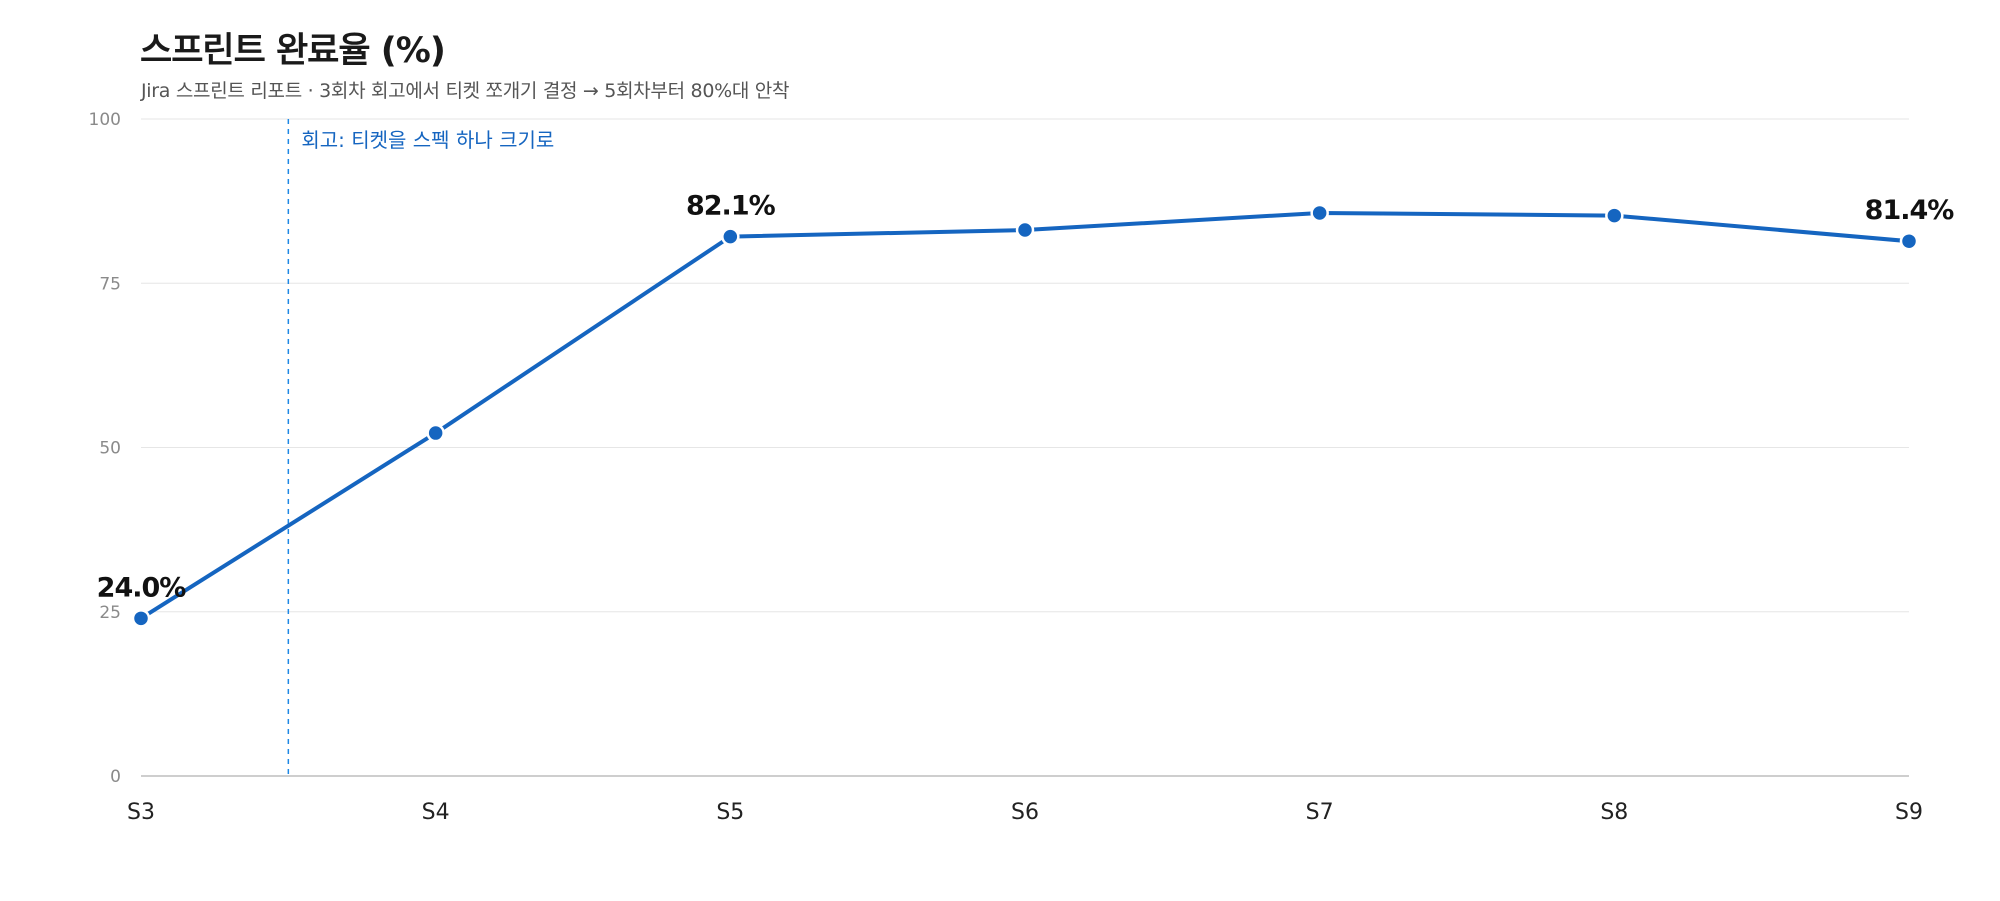 This screenshot has width=2000, height=901. I want to click on x-tick-label: S6, so click(1025, 812).